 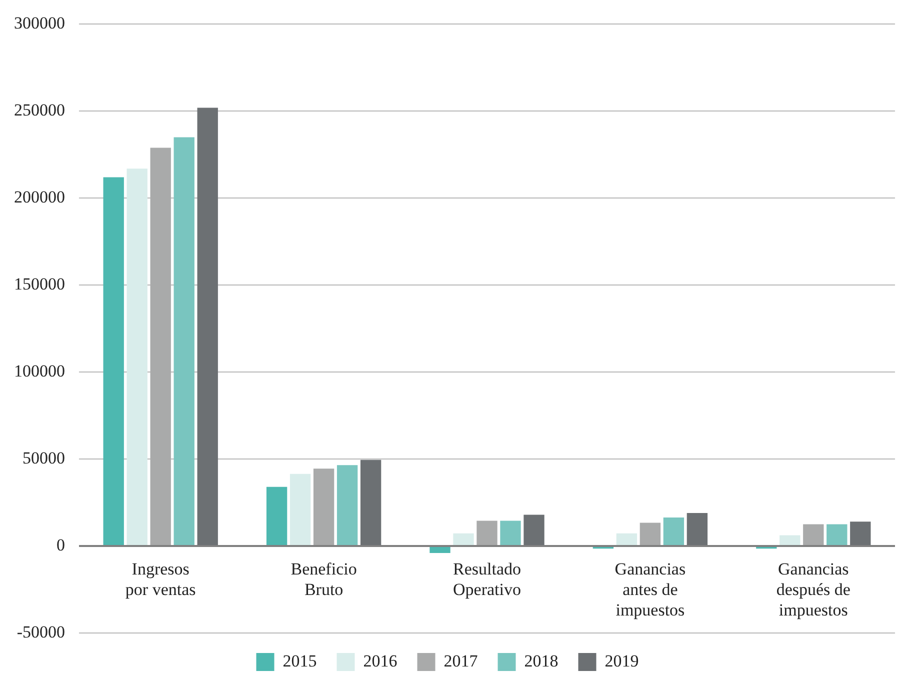 What do you see at coordinates (39, 371) in the screenshot?
I see `y-tick-label: 100000` at bounding box center [39, 371].